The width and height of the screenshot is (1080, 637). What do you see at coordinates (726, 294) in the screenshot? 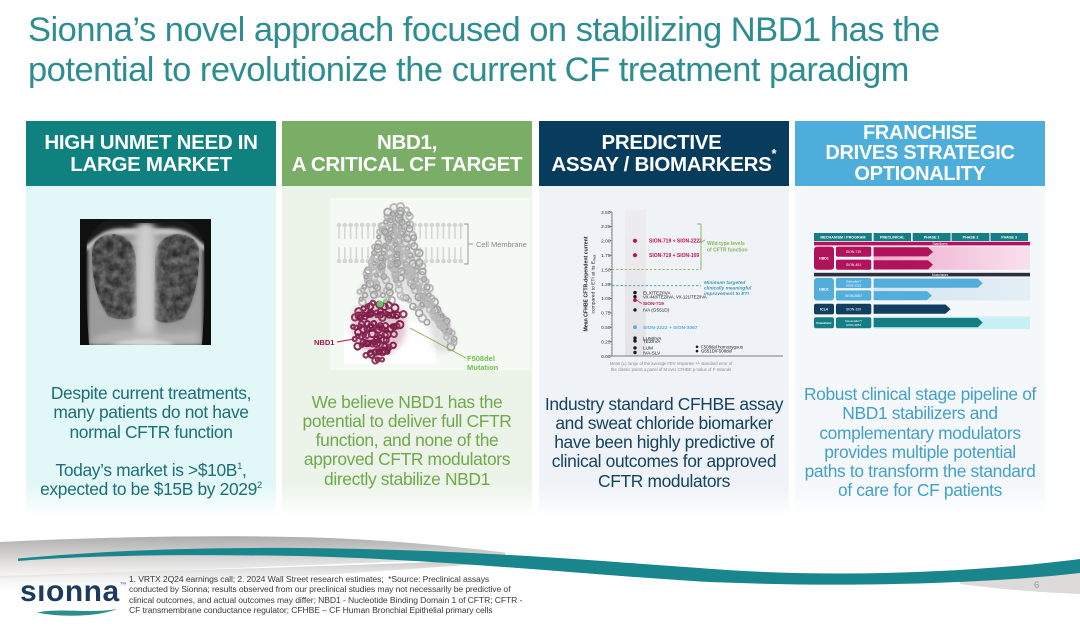
I see `svg-text: improvement to ETI` at bounding box center [726, 294].